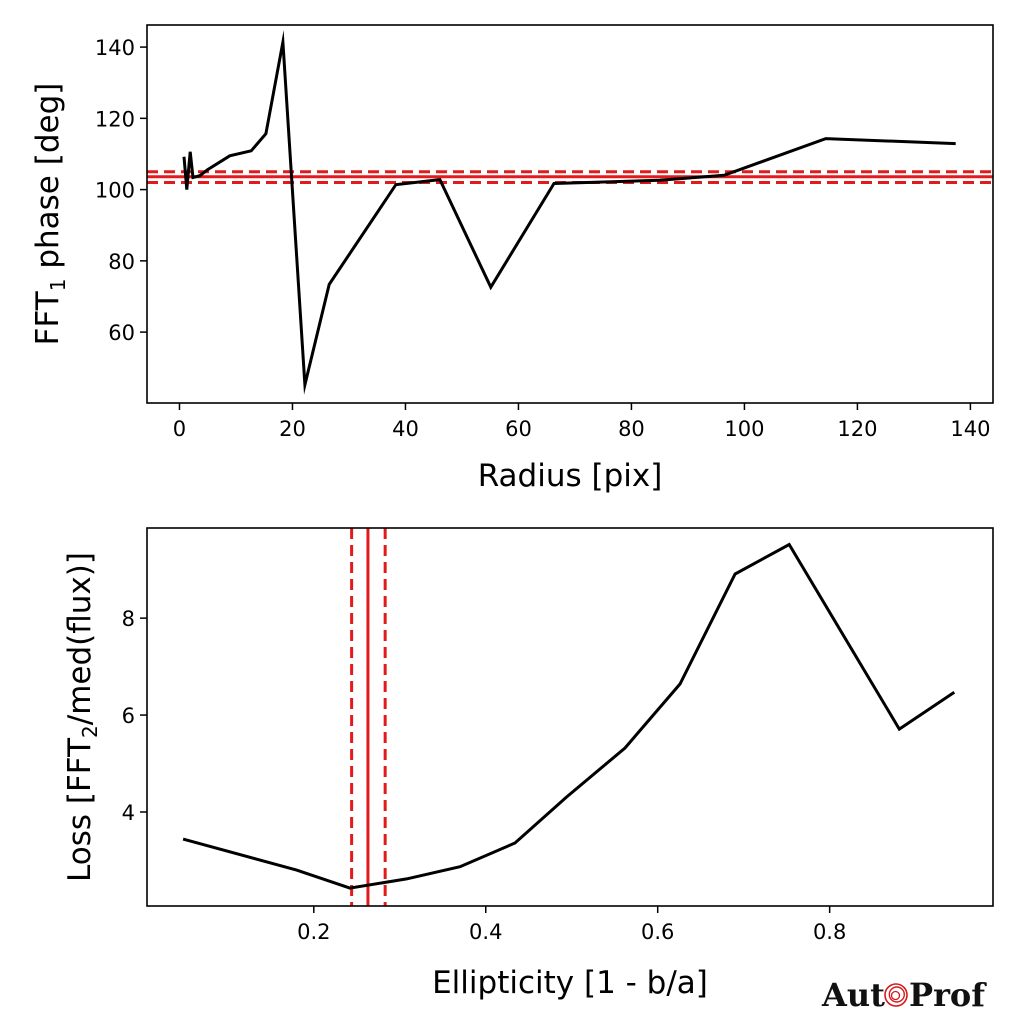 The width and height of the screenshot is (1024, 1024). What do you see at coordinates (853, 995) in the screenshot?
I see `logo-text-left: Aut` at bounding box center [853, 995].